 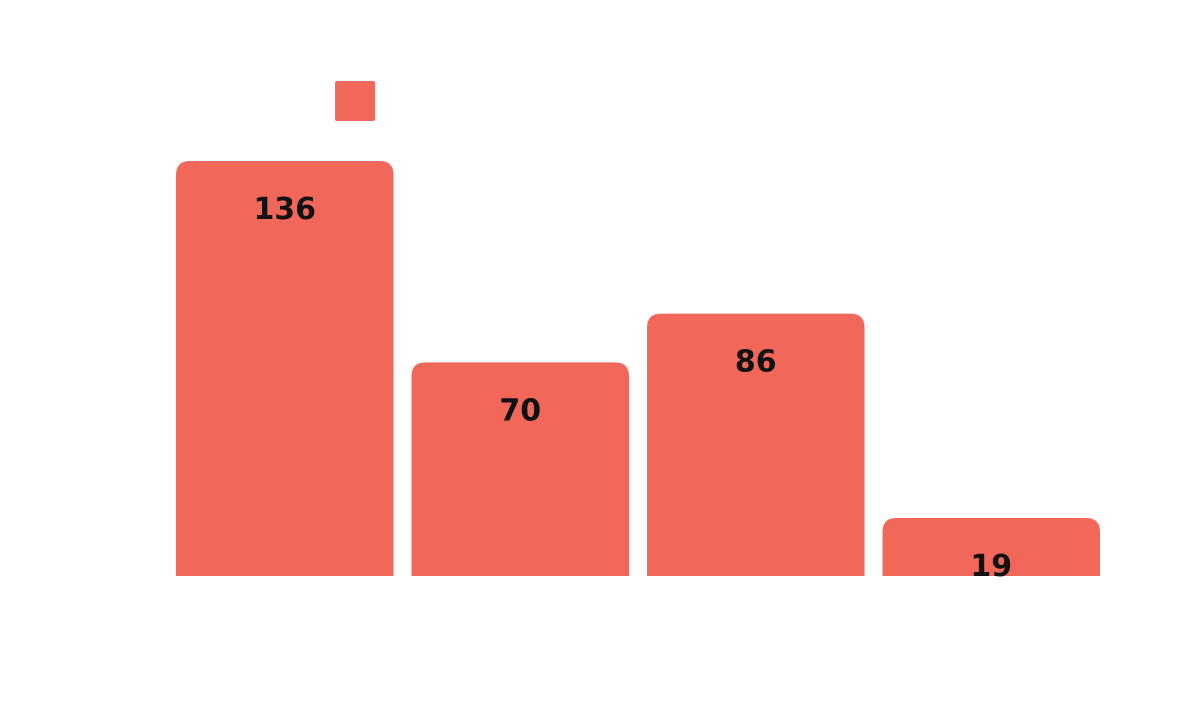 What do you see at coordinates (756, 362) in the screenshot?
I see `data-label: 86` at bounding box center [756, 362].